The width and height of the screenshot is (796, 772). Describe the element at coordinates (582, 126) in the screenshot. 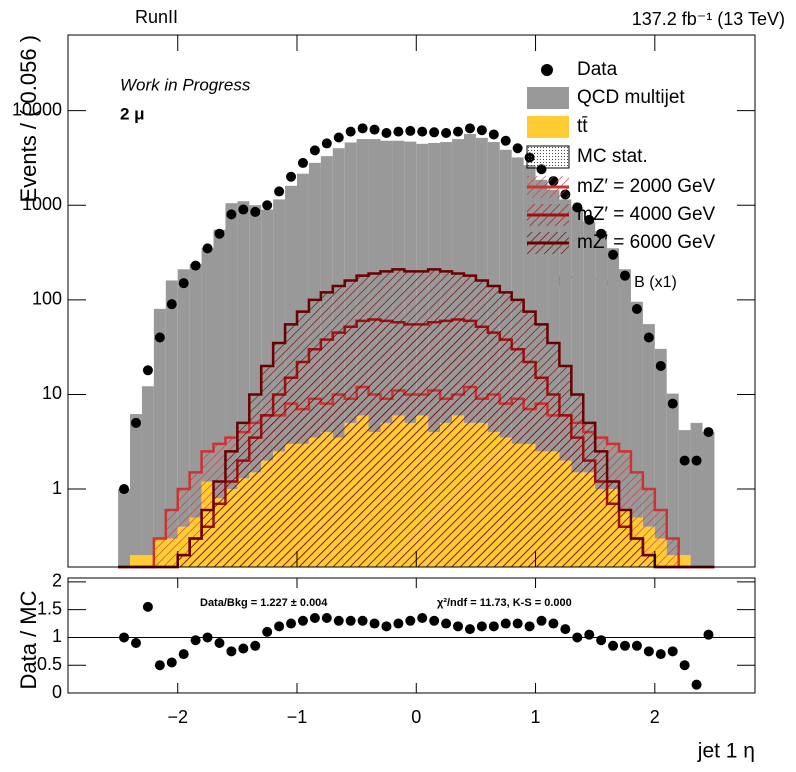

I see `legend-label: tt̄` at that location.